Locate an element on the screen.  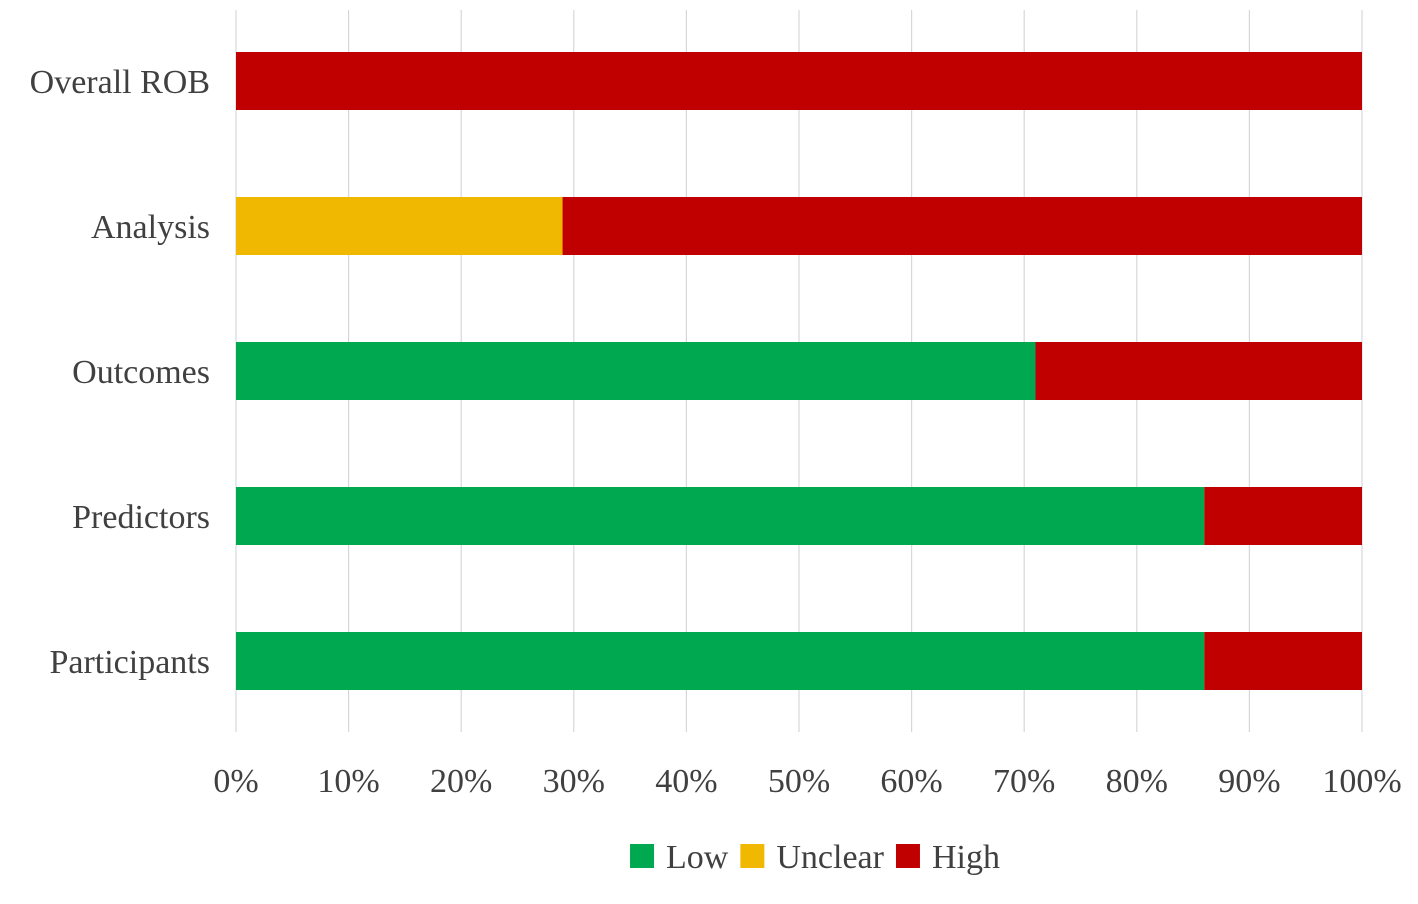
legend: Low Unclear High is located at coordinates (815, 857).